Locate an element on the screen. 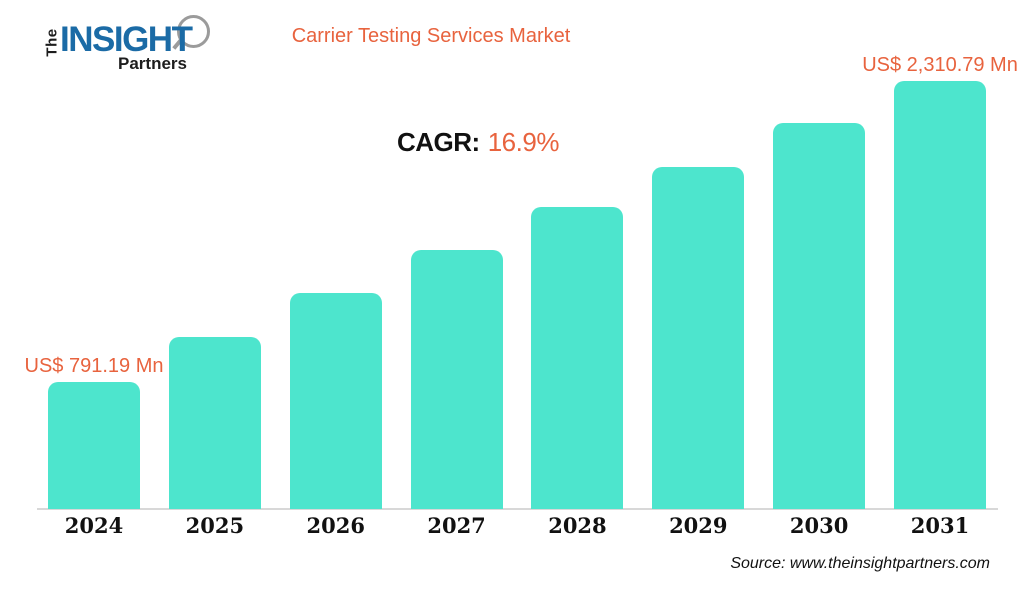  logo-partners-text: Partners is located at coordinates (152, 63).